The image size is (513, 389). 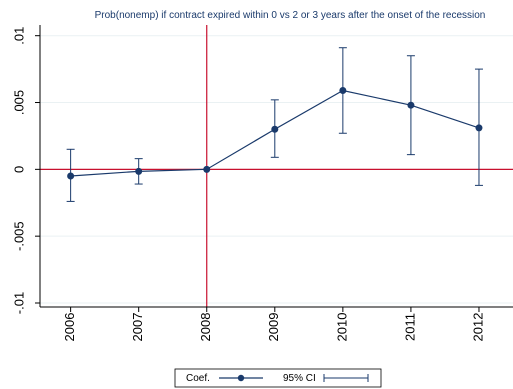 What do you see at coordinates (18, 169) in the screenshot?
I see `y-tick-label: 0` at bounding box center [18, 169].